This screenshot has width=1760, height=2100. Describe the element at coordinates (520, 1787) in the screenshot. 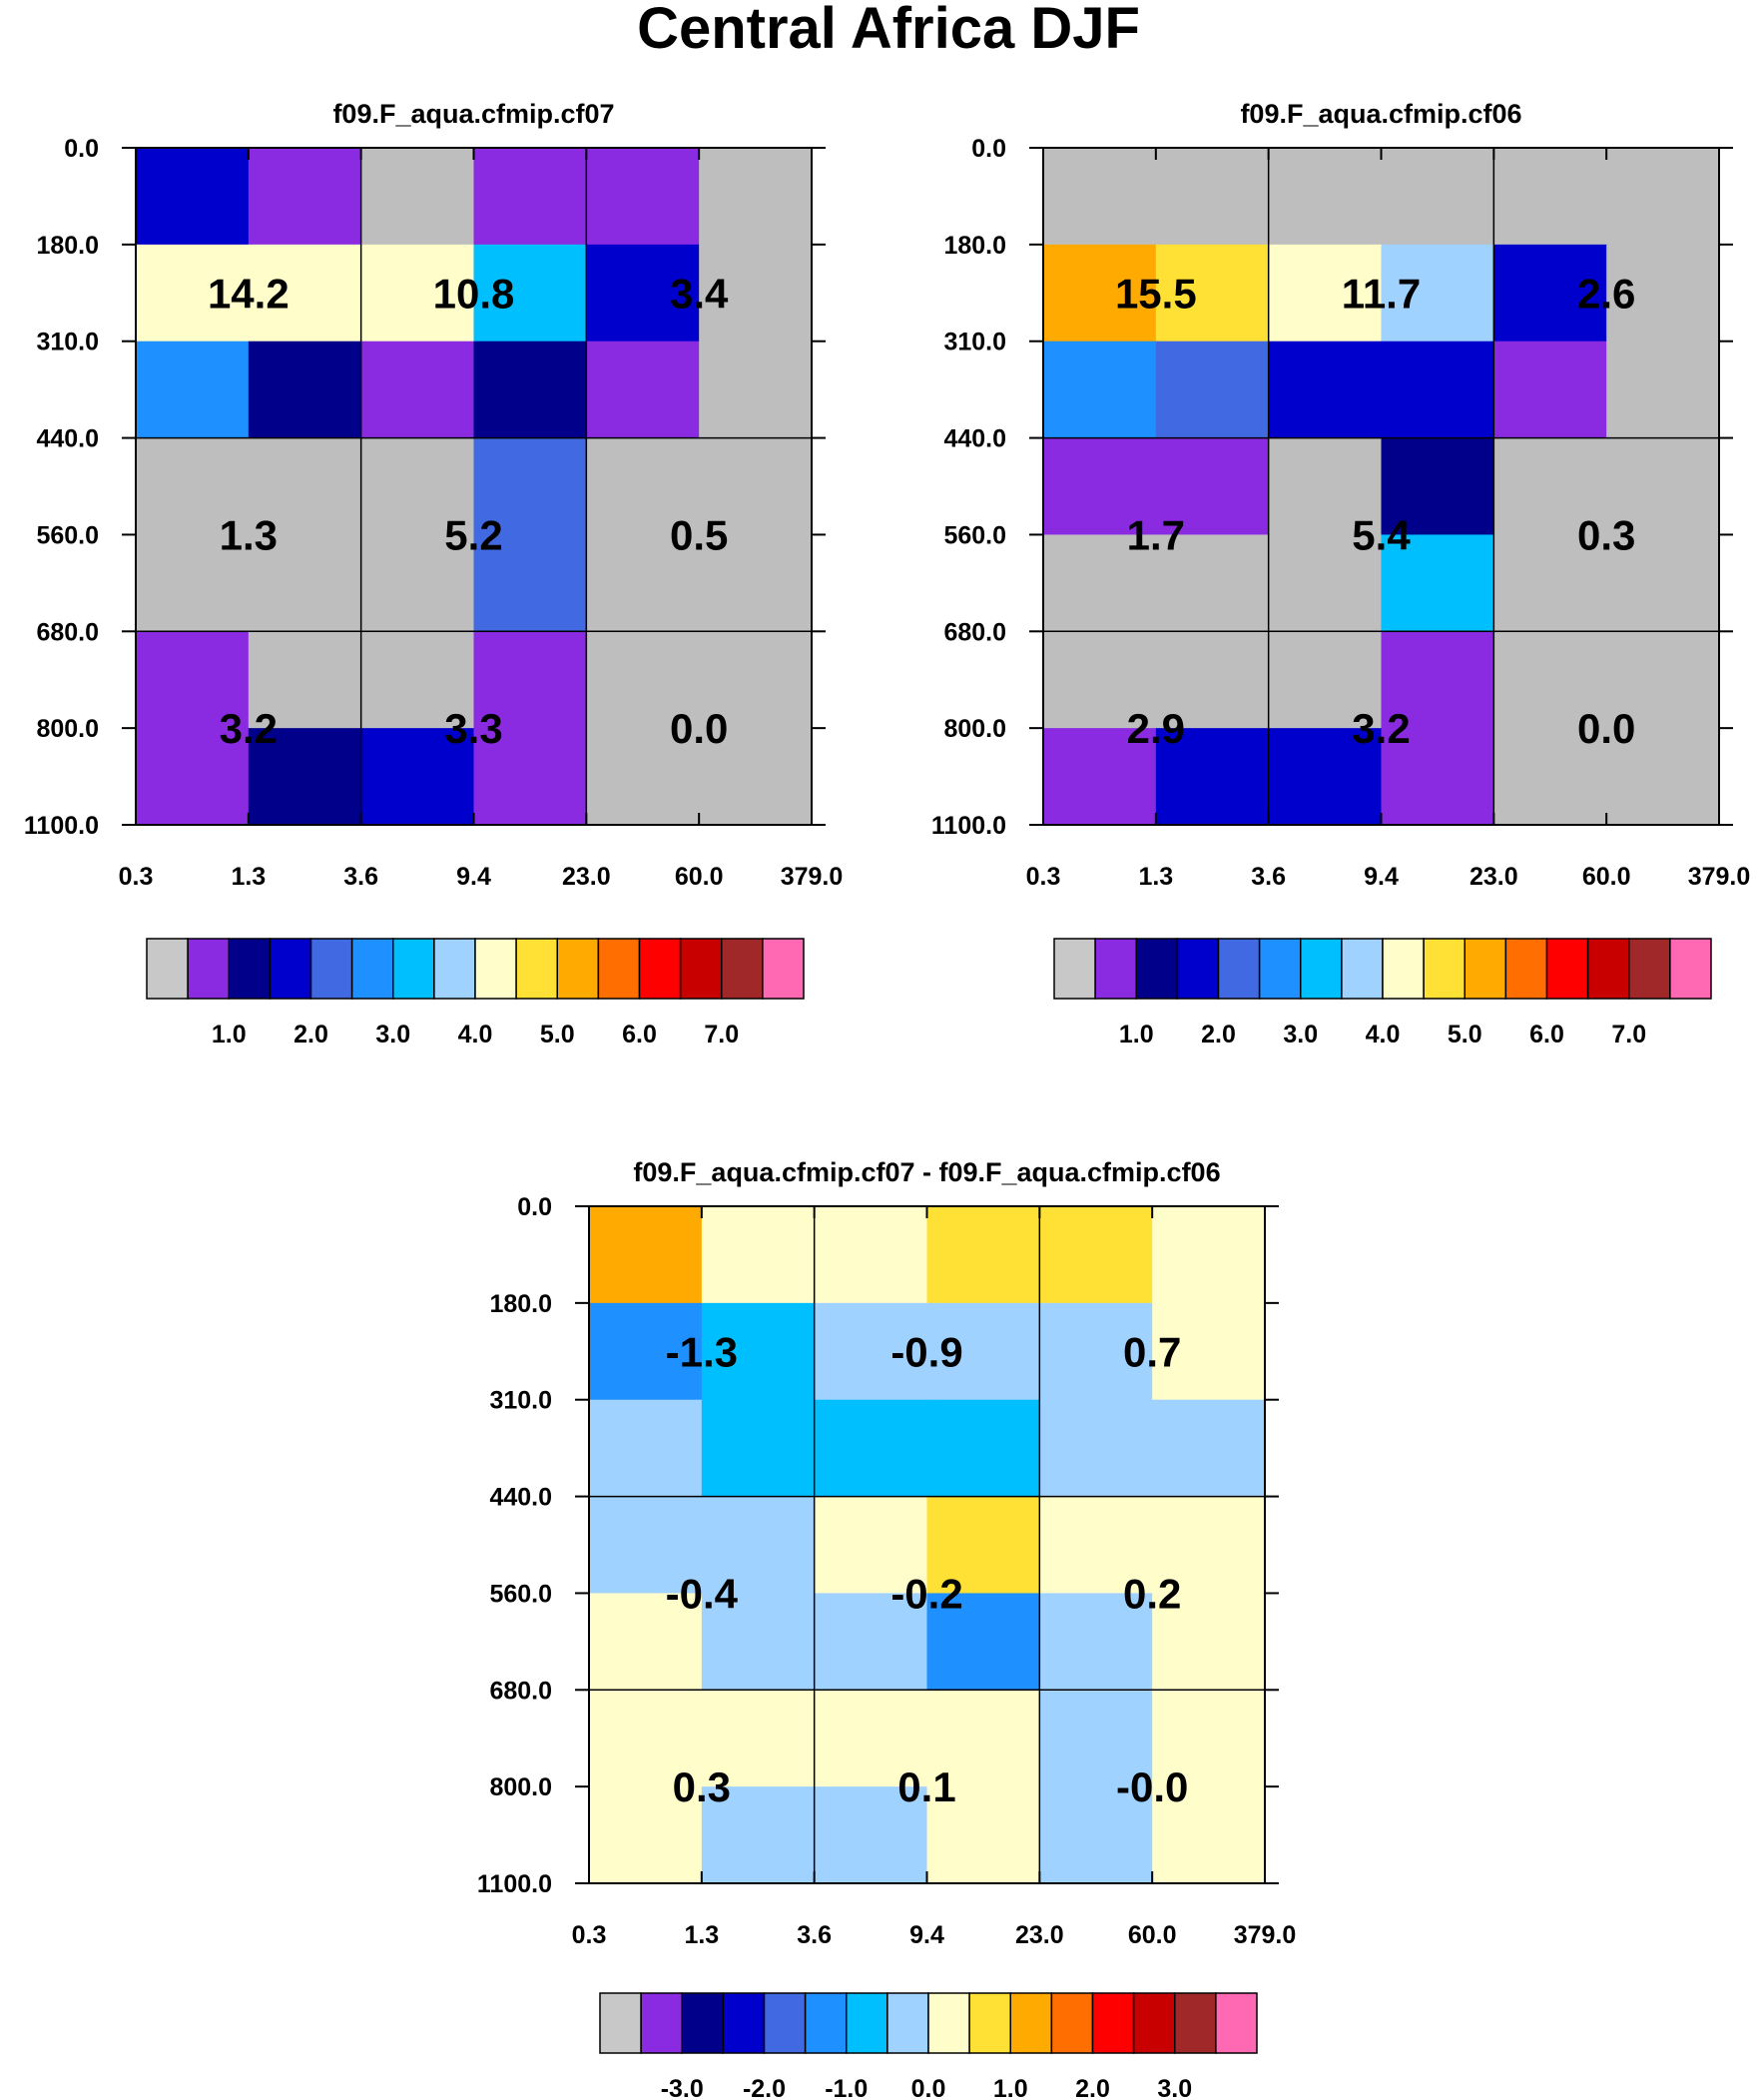

I see `y-tick-label: 800.0` at that location.